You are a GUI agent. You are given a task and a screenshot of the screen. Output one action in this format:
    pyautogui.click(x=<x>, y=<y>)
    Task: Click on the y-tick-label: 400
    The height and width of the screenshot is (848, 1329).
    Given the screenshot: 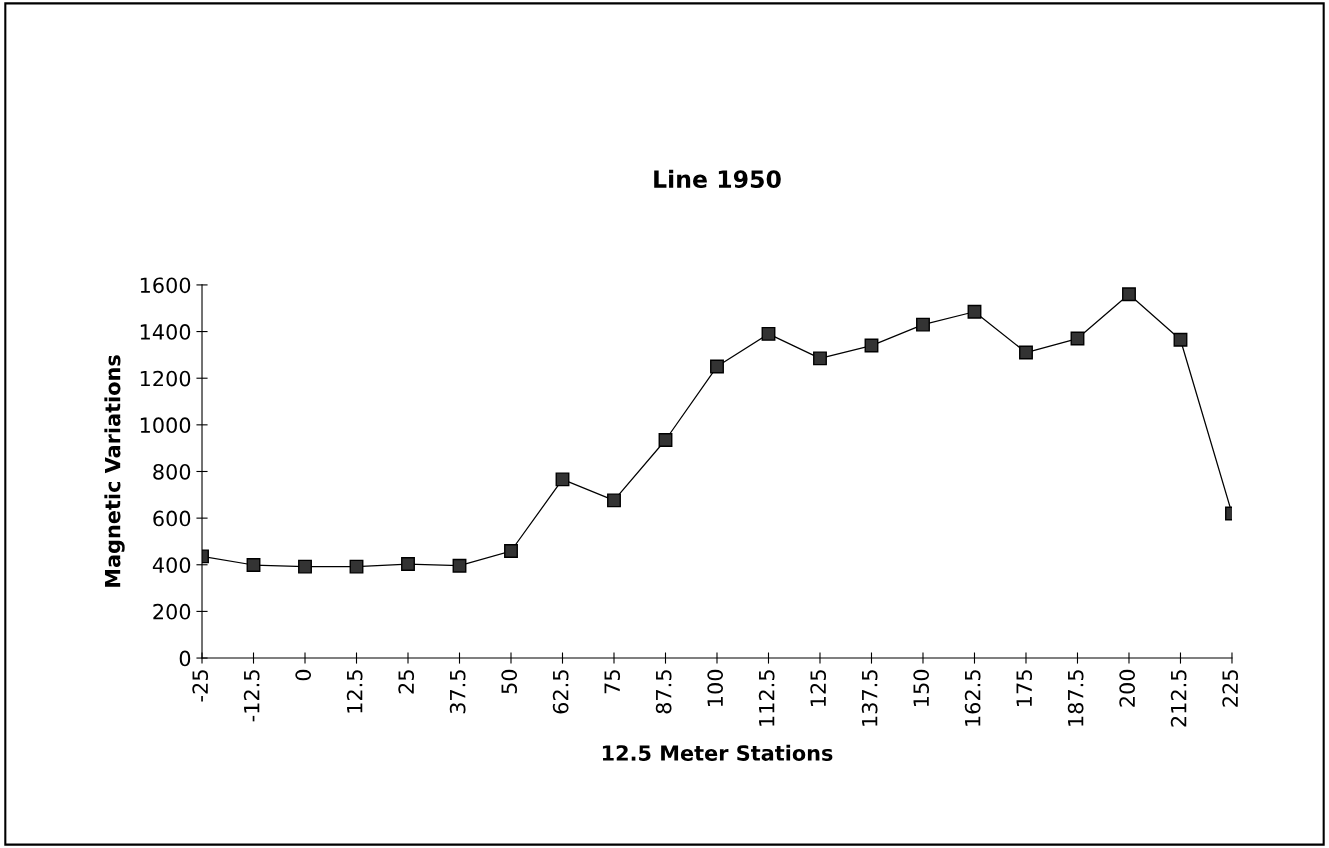 What is the action you would take?
    pyautogui.click(x=171, y=565)
    